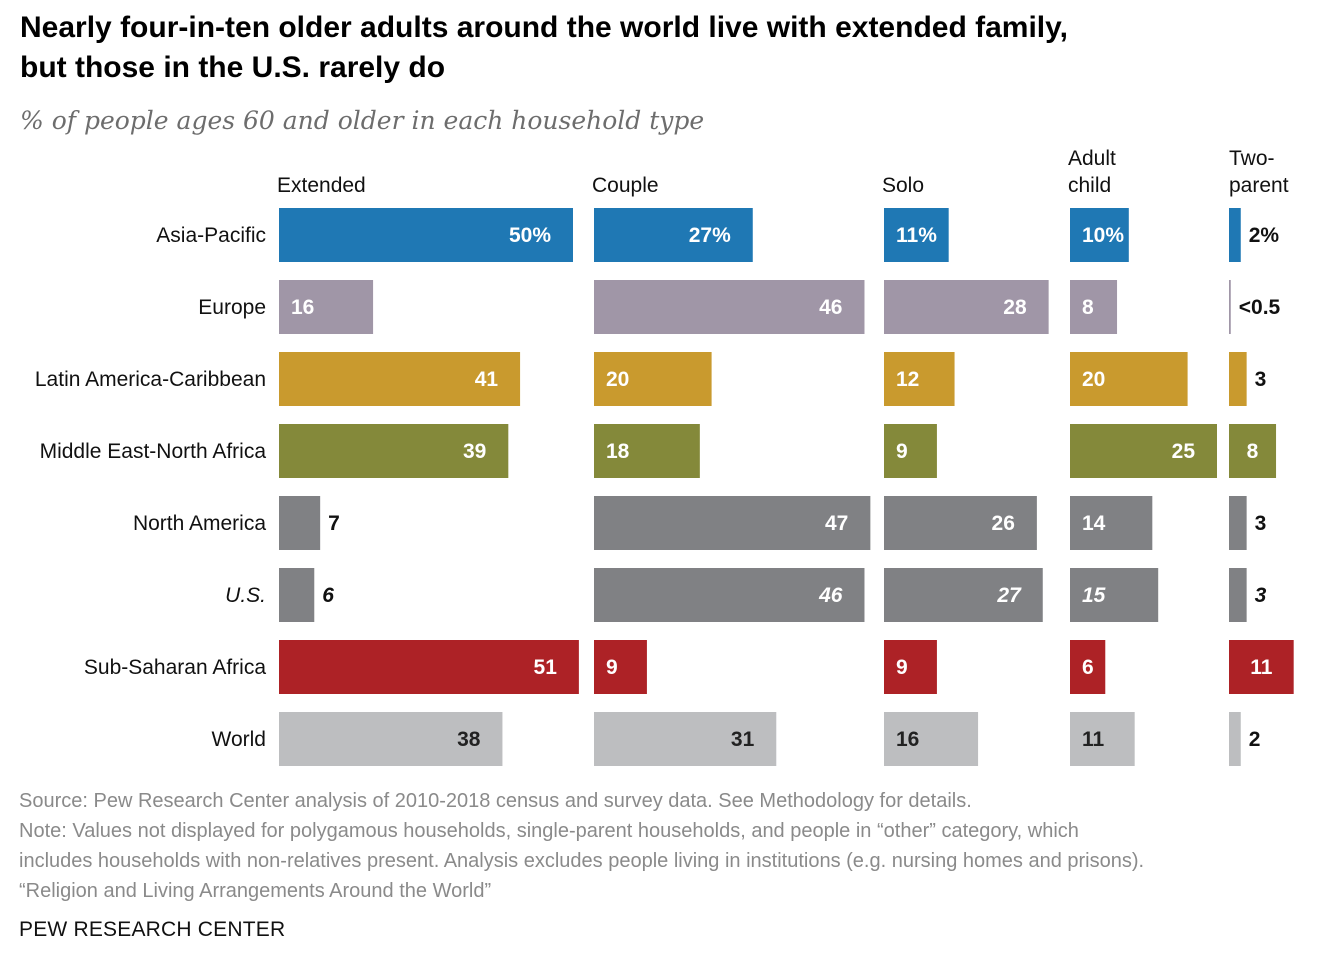 This screenshot has height=969, width=1334. I want to click on data-label-couple-middle-east-north-africa: 18, so click(618, 451).